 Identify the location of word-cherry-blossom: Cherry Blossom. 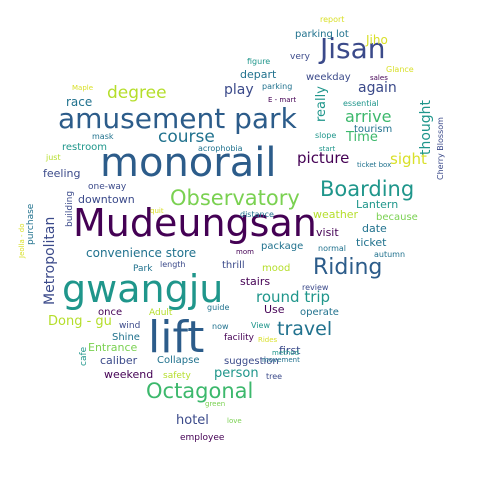
(440, 148).